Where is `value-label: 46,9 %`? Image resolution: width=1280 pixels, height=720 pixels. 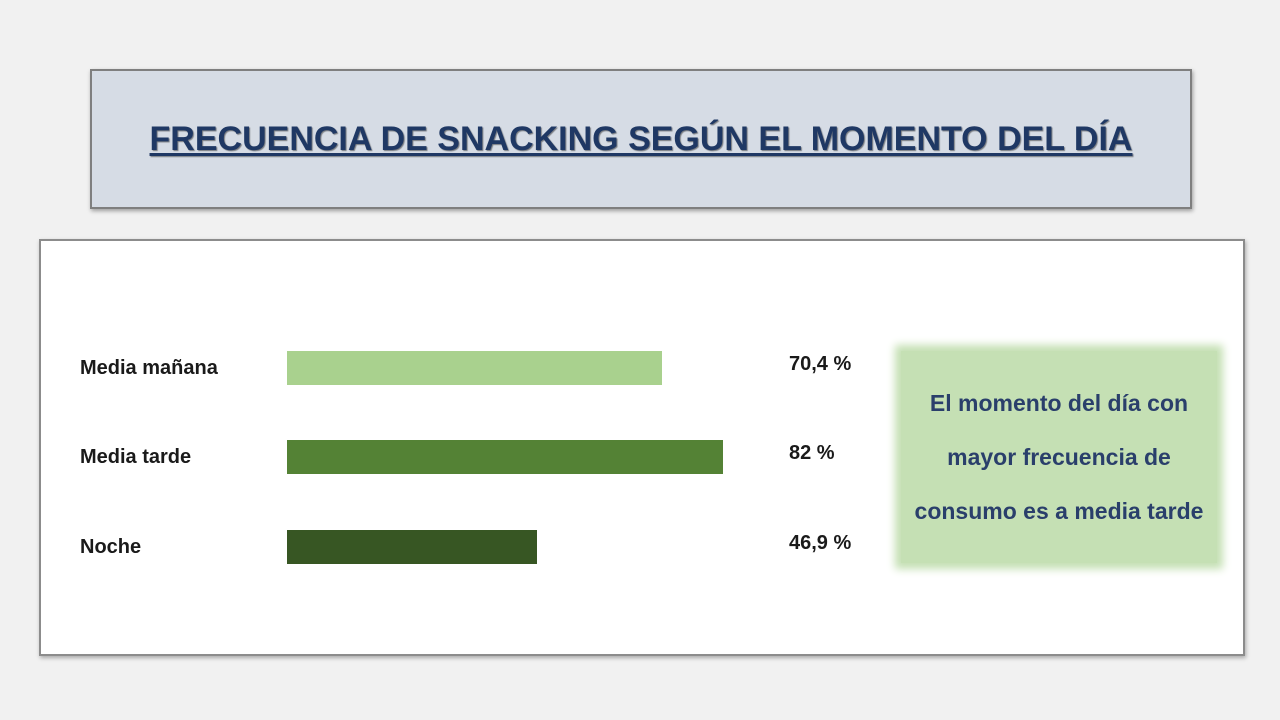 value-label: 46,9 % is located at coordinates (820, 543).